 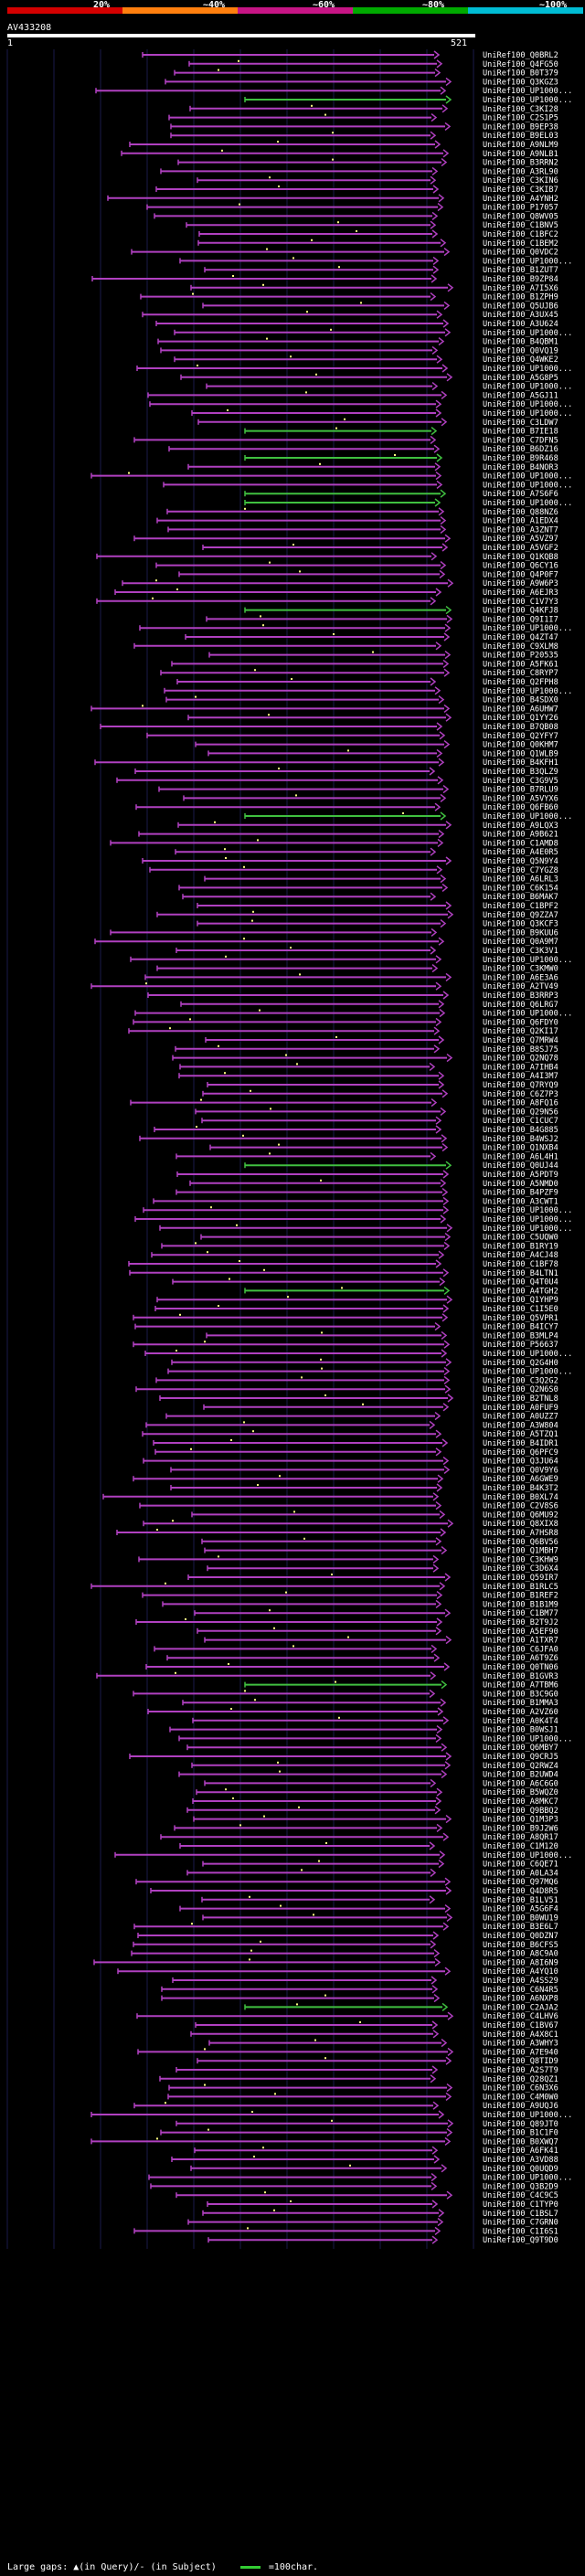 What do you see at coordinates (520, 843) in the screenshot?
I see `hit-label: UniRef100_C1AMD8` at bounding box center [520, 843].